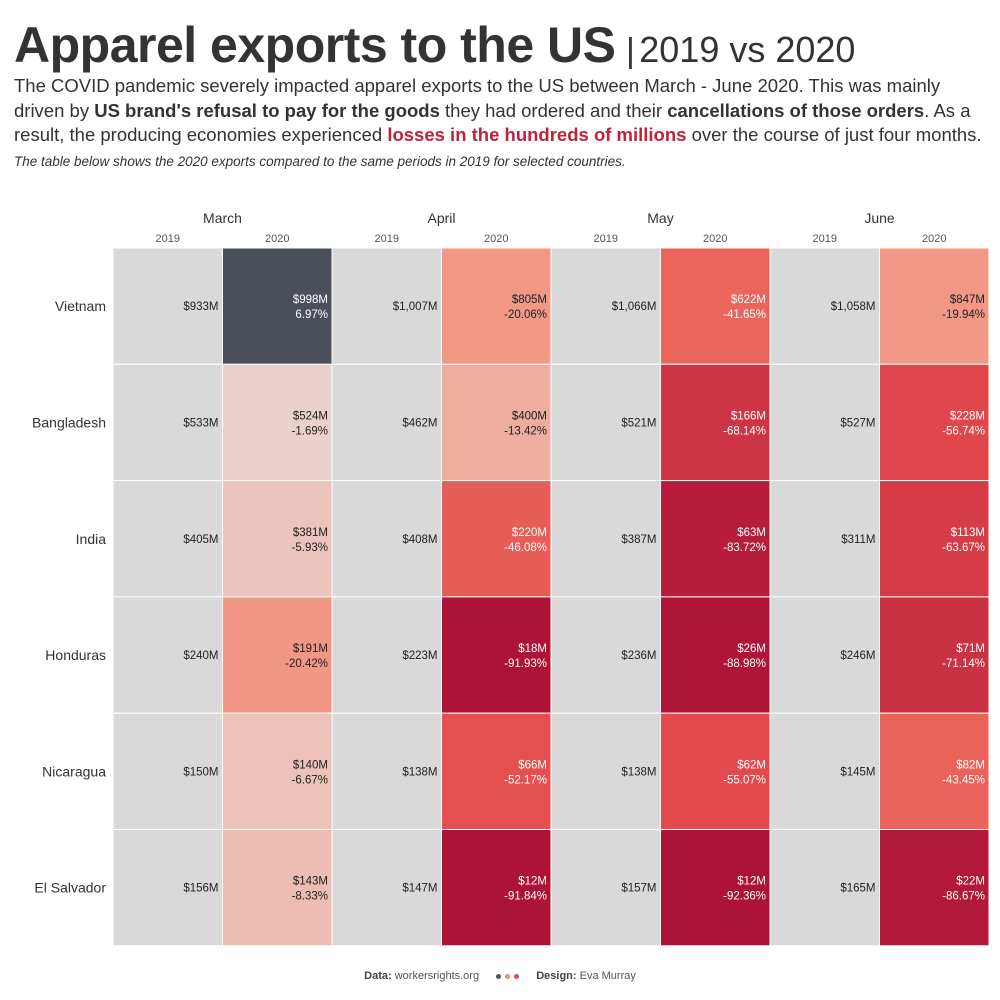 The height and width of the screenshot is (1000, 1000). I want to click on value-2020: $62M, so click(751, 765).